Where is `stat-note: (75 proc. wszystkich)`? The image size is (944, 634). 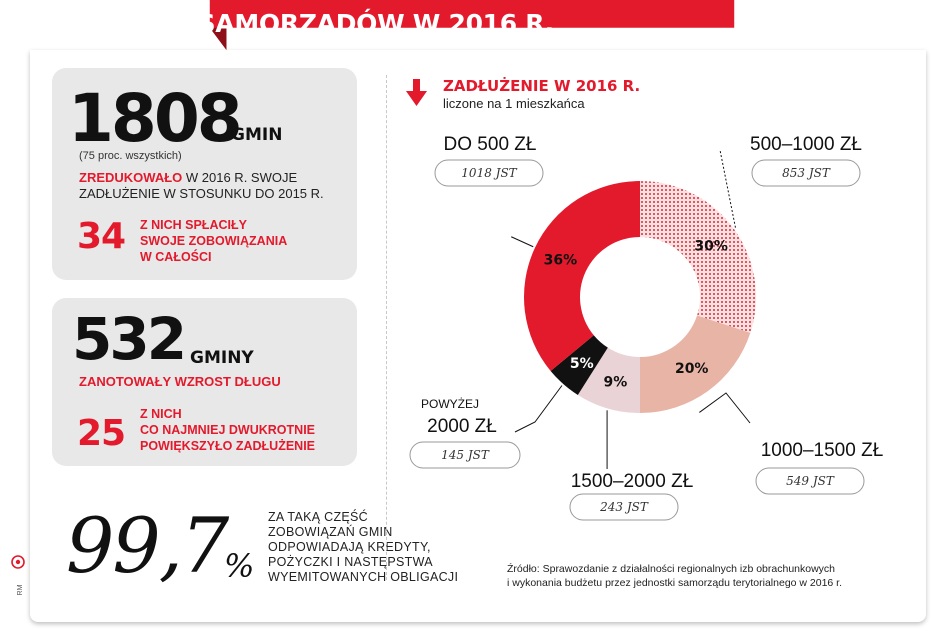 stat-note: (75 proc. wszystkich) is located at coordinates (130, 156).